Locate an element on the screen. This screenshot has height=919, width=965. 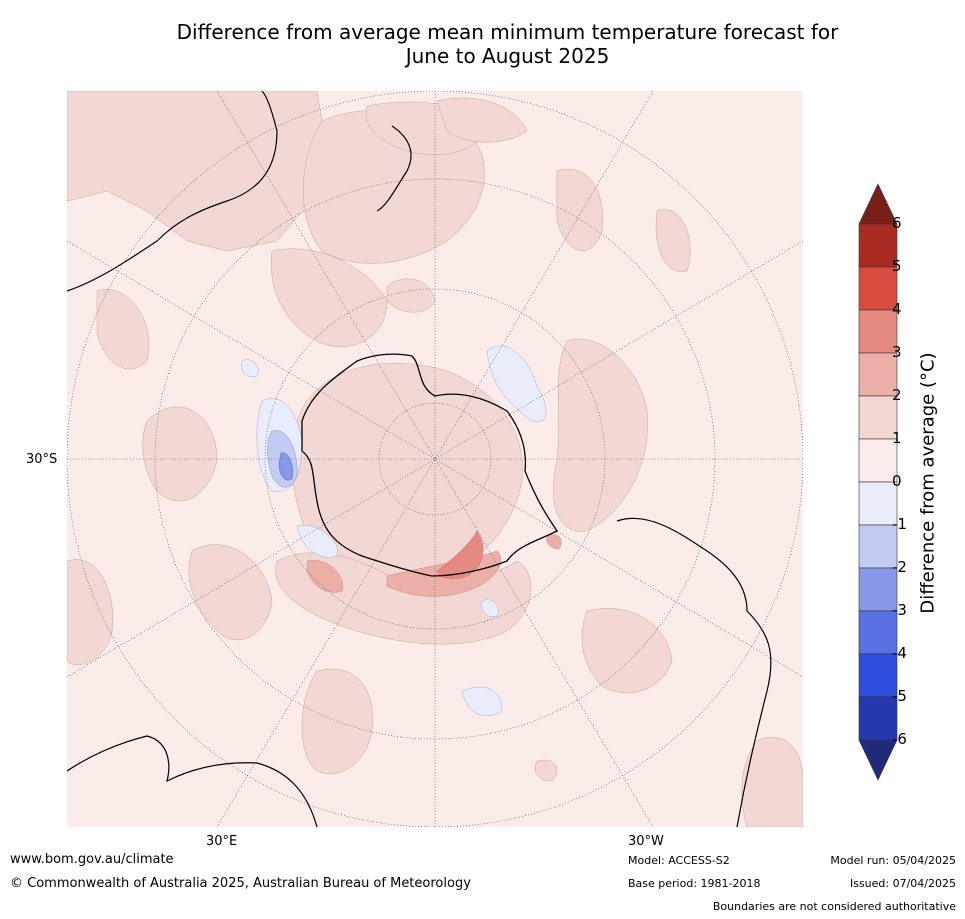
colorbar-title: Difference from average (°C) is located at coordinates (928, 483).